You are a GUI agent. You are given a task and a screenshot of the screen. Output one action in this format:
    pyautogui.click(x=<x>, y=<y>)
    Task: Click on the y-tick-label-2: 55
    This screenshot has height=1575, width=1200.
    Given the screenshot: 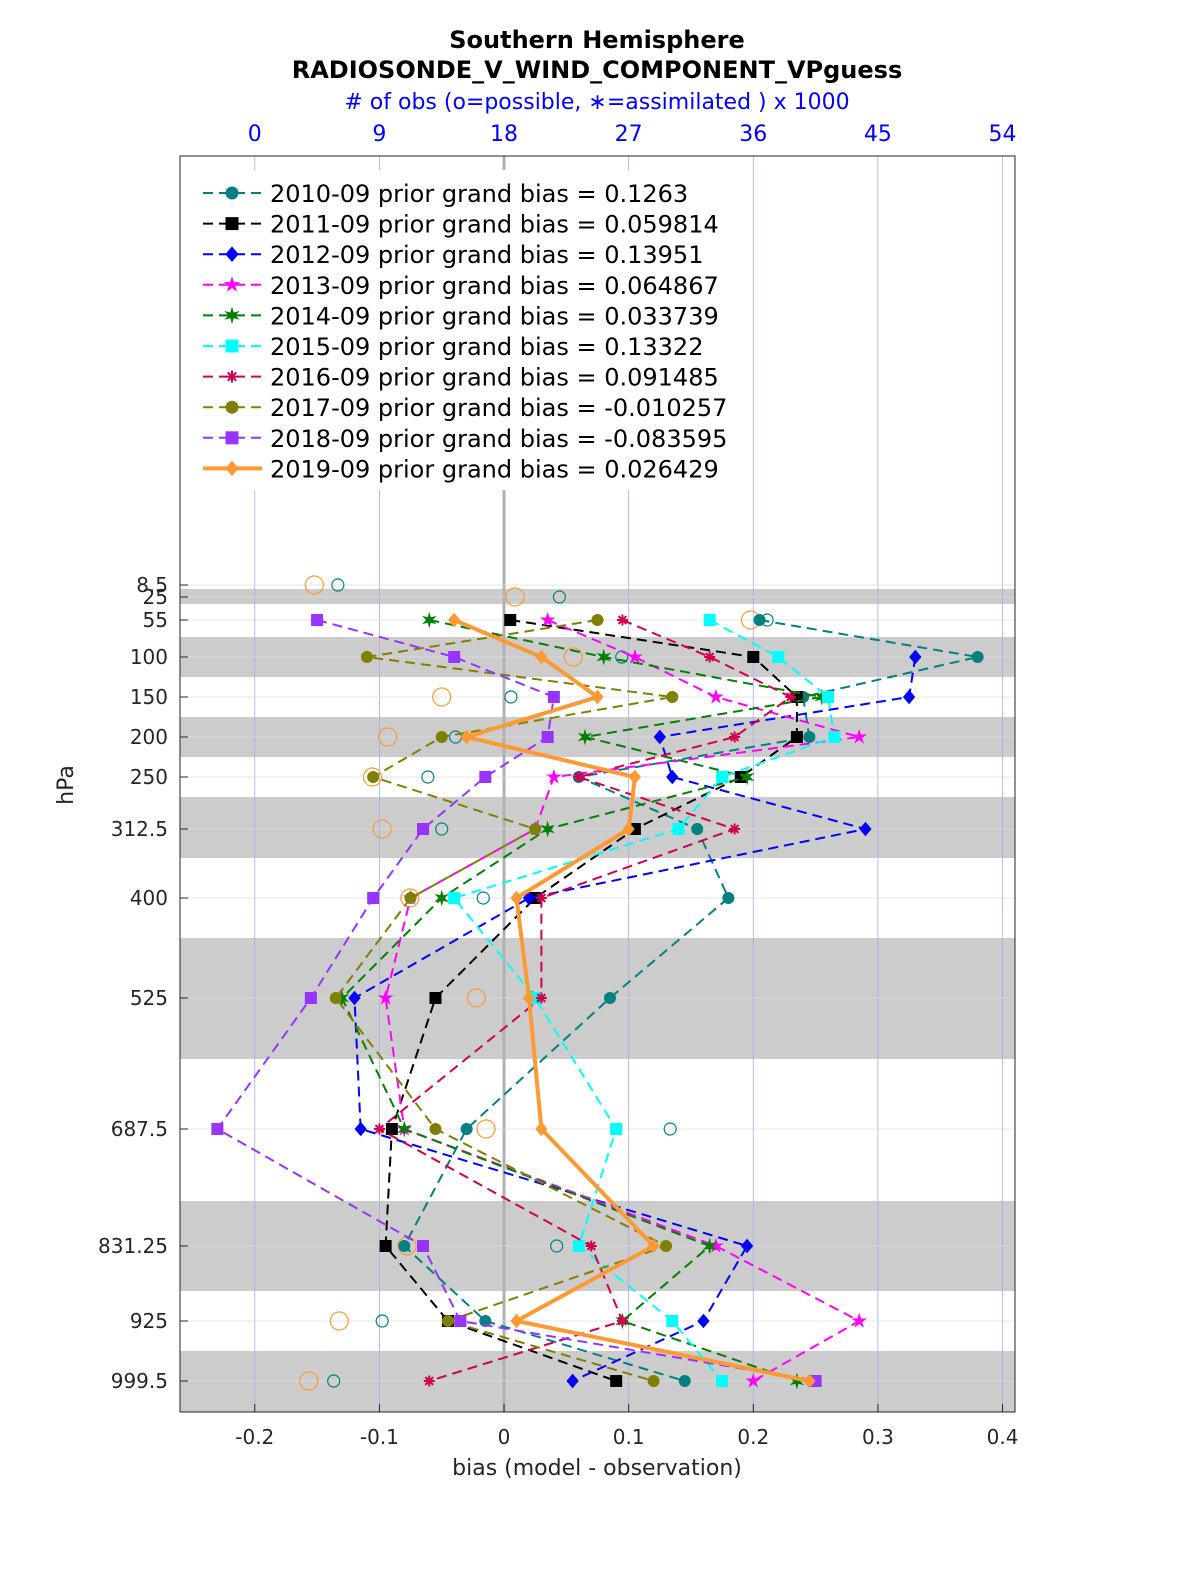 What is the action you would take?
    pyautogui.click(x=155, y=620)
    